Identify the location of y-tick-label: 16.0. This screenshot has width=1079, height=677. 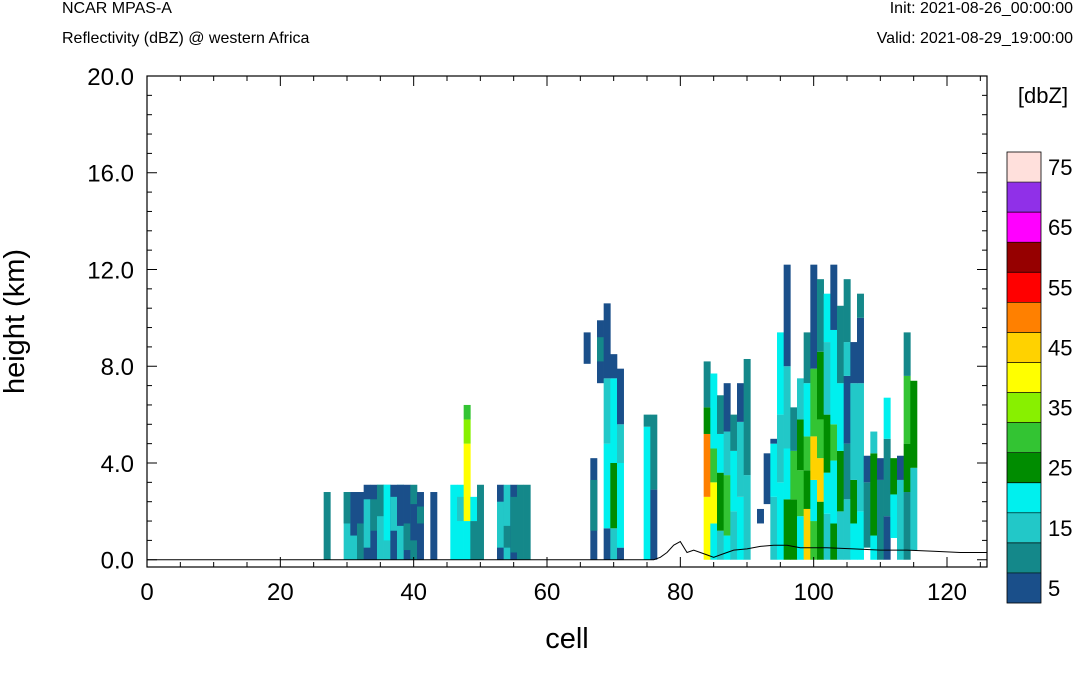
(110, 174).